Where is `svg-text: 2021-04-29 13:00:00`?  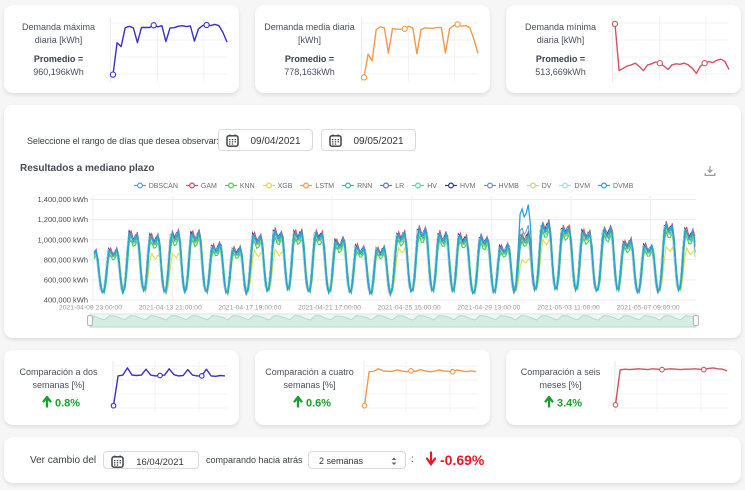
svg-text: 2021-04-29 13:00:00 is located at coordinates (488, 308).